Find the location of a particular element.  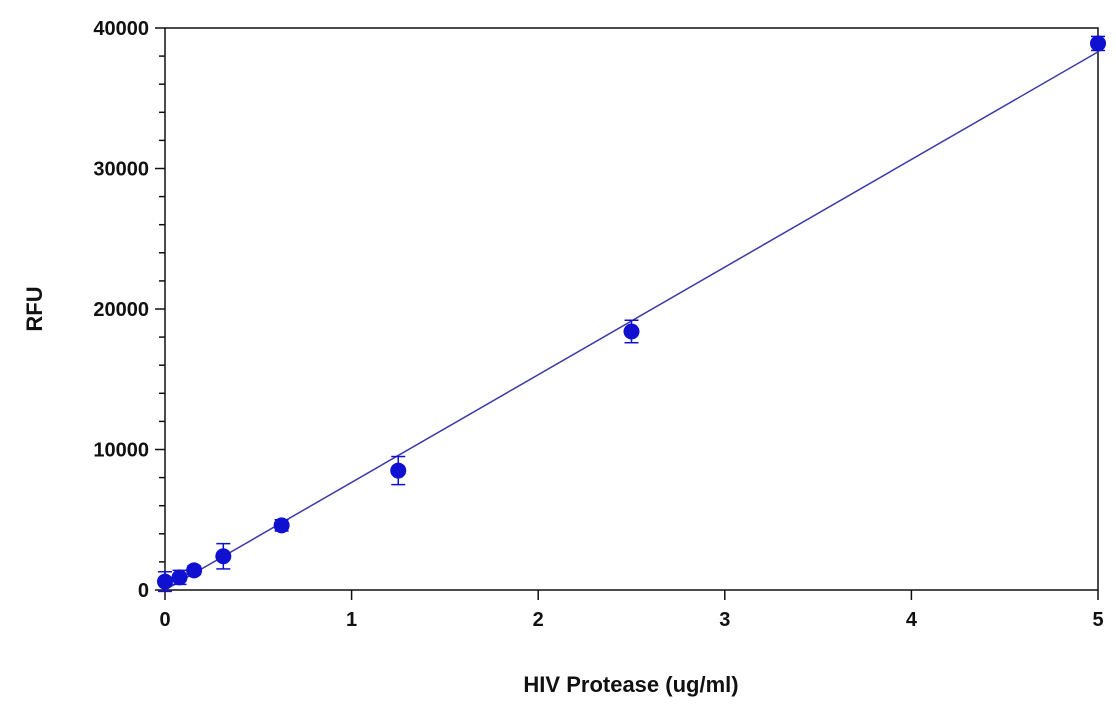

y-tick-label: 40000 is located at coordinates (121, 29).